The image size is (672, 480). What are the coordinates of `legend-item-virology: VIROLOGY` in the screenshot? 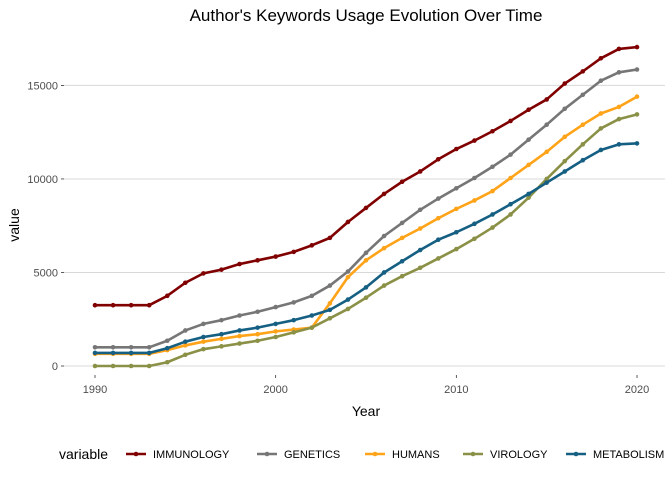 It's located at (505, 455).